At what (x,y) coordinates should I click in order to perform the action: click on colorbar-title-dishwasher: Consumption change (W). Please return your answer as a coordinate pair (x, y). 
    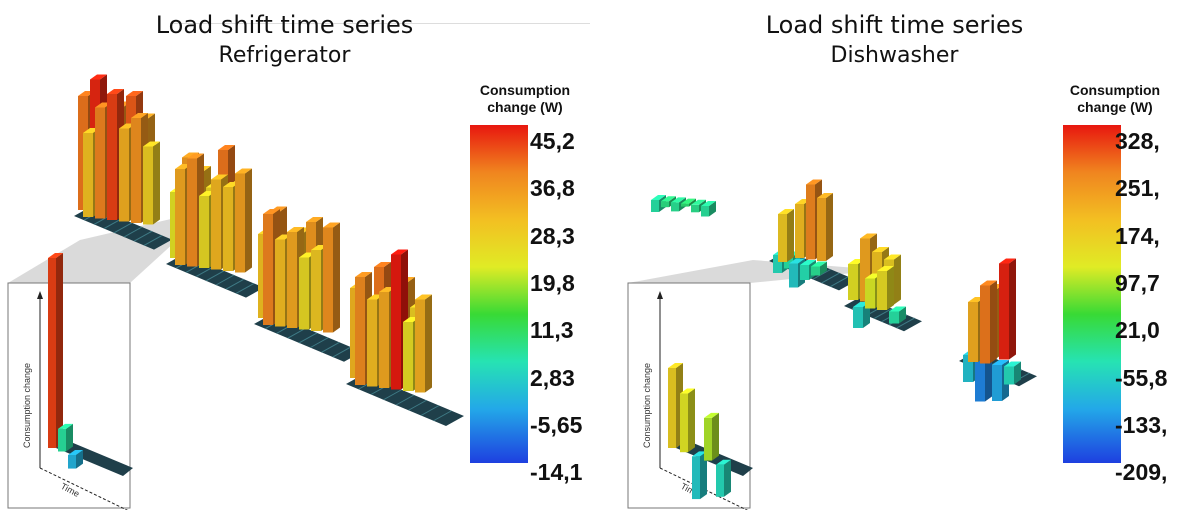
    Looking at the image, I should click on (1115, 99).